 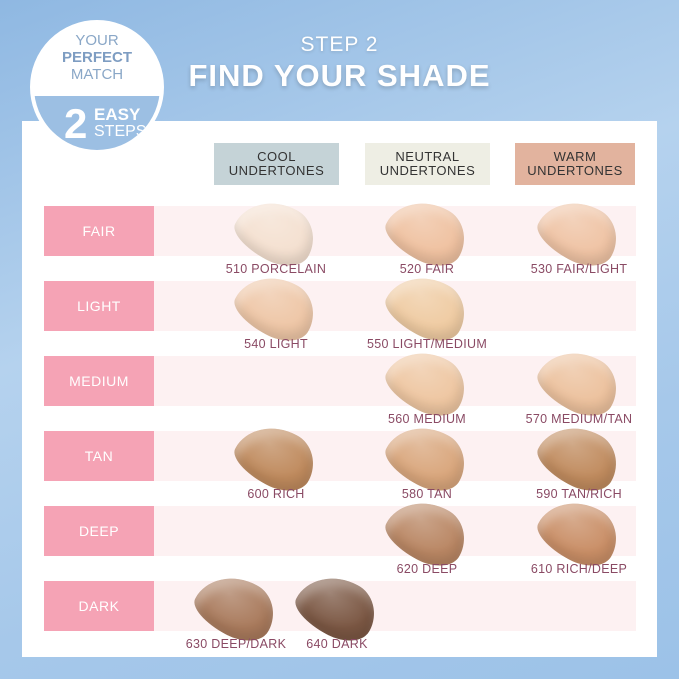 I want to click on column-header: WARM UNDERTONES, so click(x=575, y=164).